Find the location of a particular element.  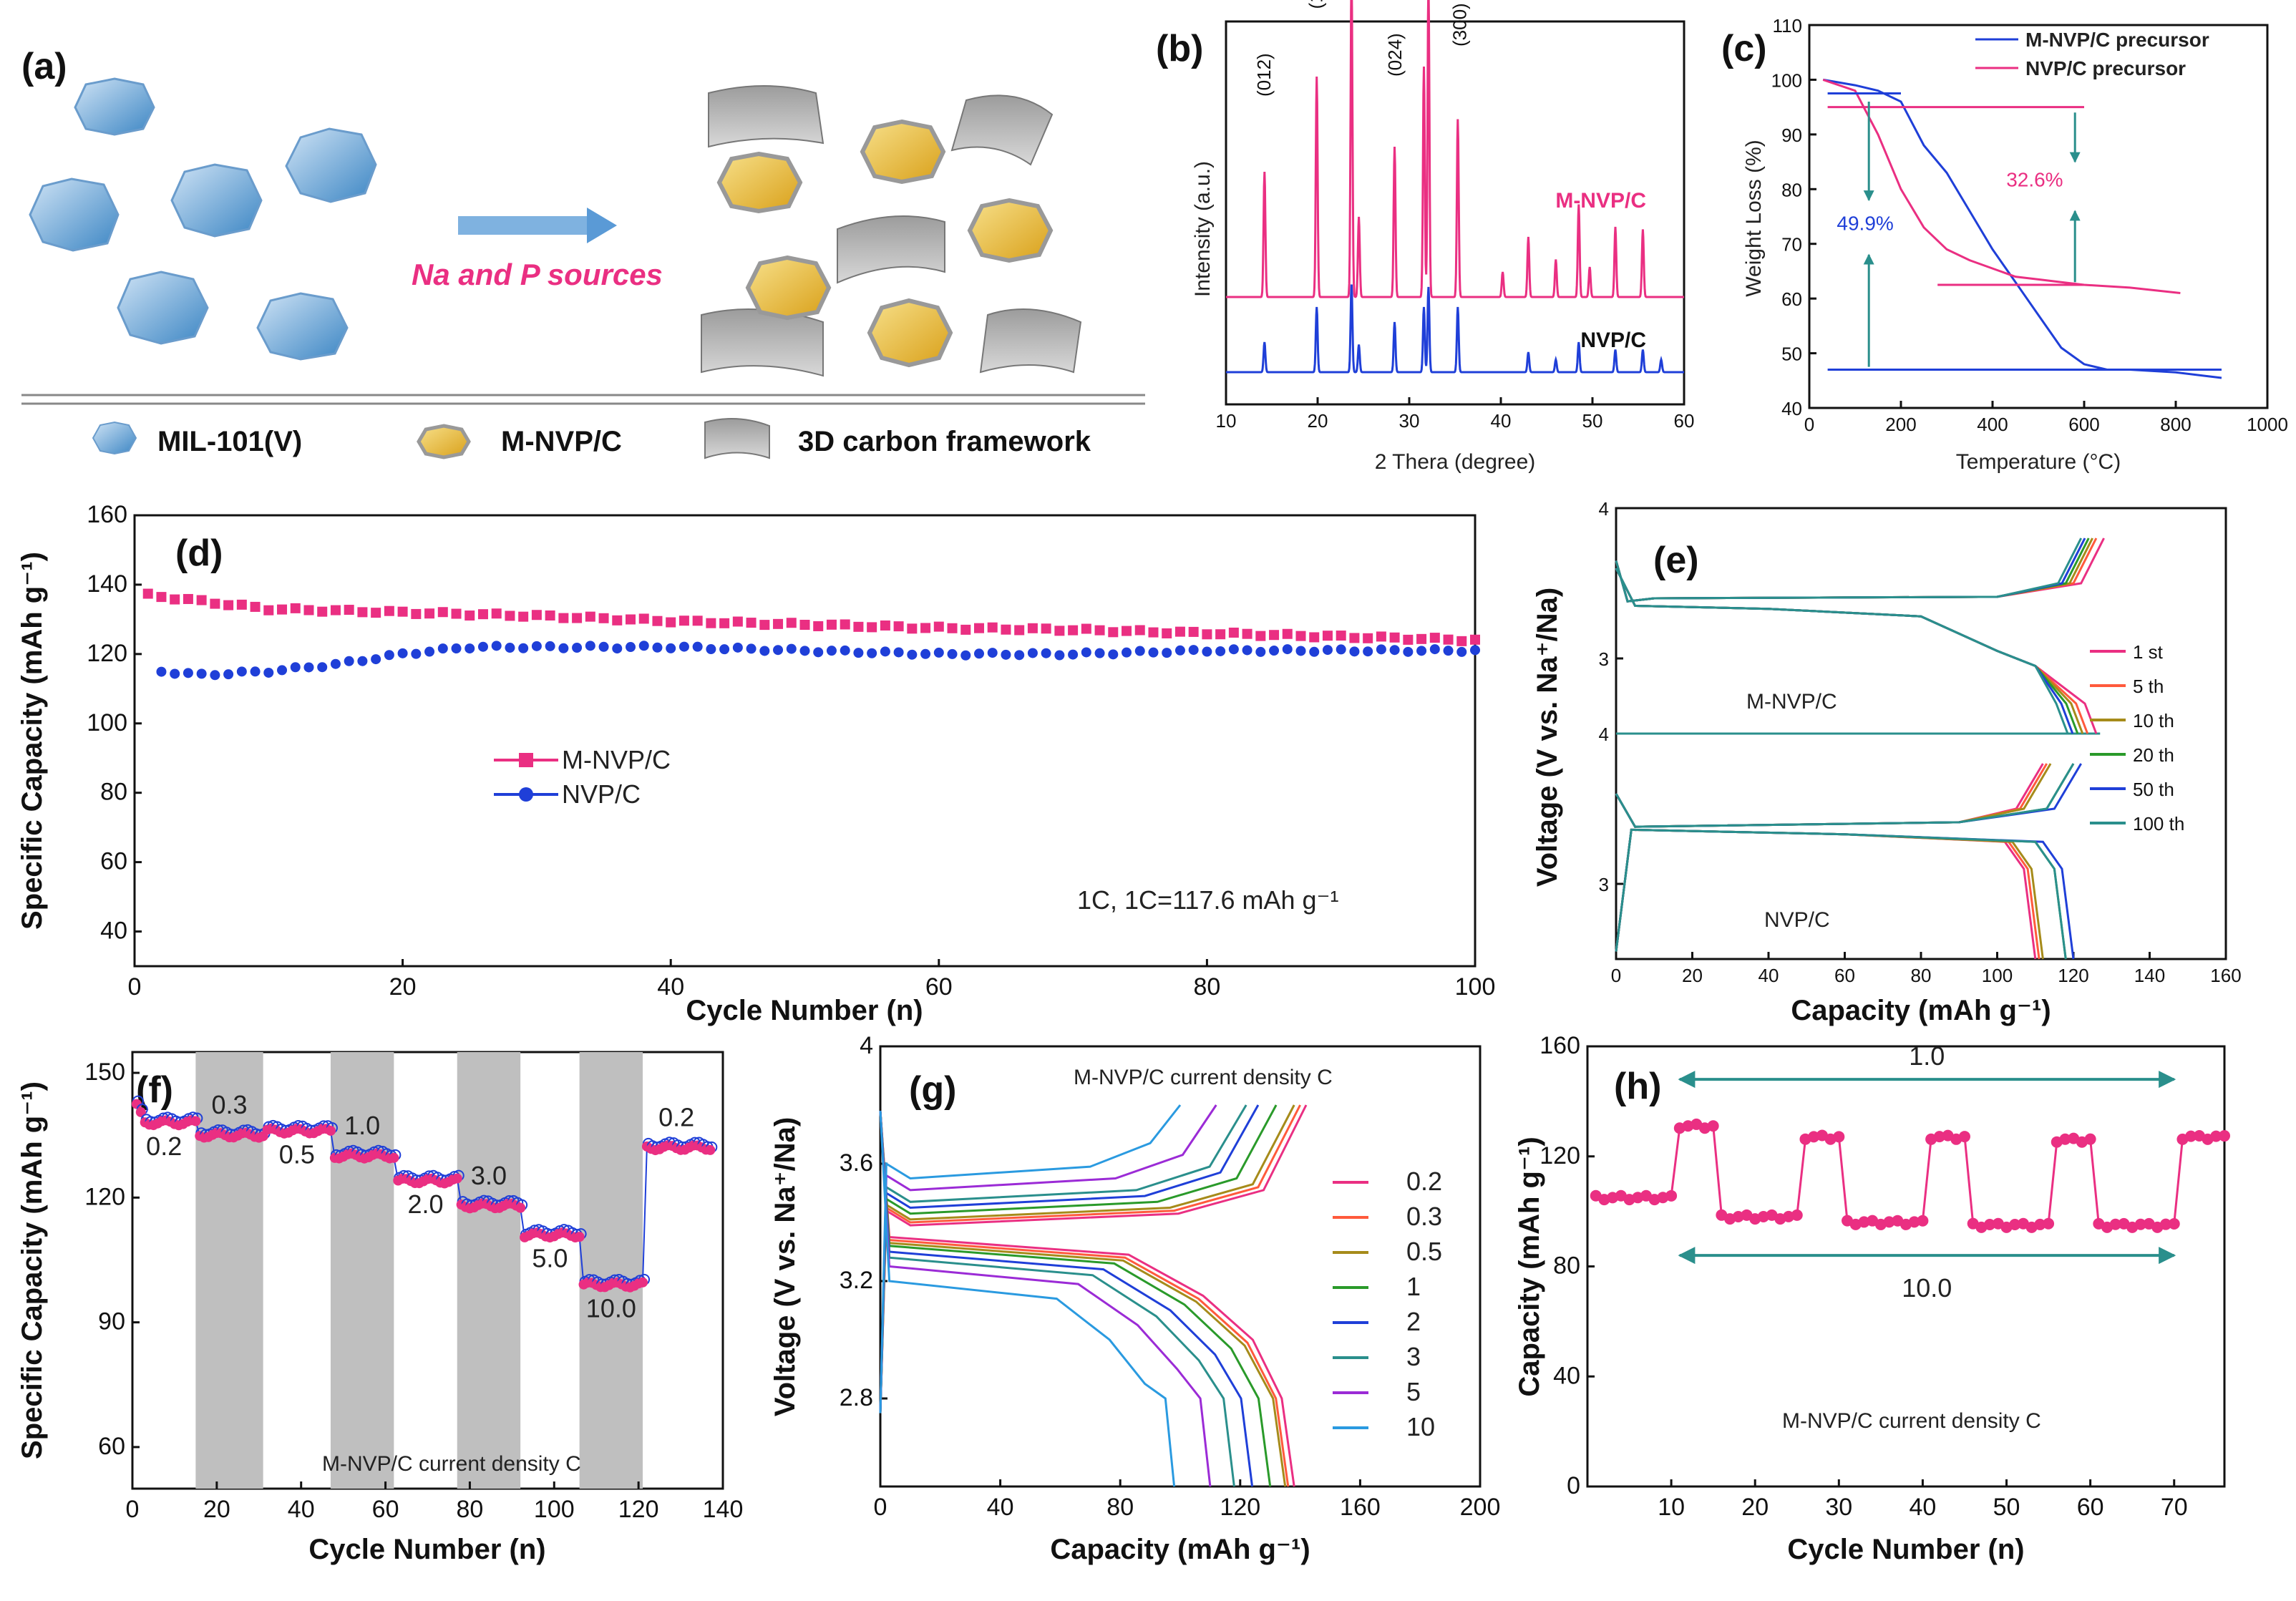

upper-label-e: M-NVP/C is located at coordinates (1792, 702).